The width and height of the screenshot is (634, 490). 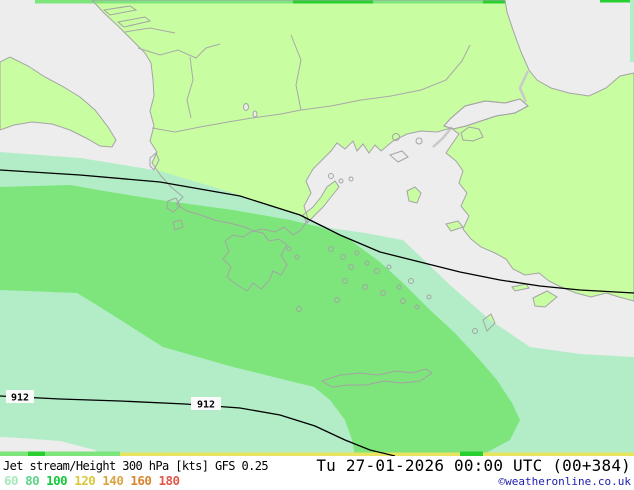 I want to click on legend-value-140: 140, so click(x=113, y=480).